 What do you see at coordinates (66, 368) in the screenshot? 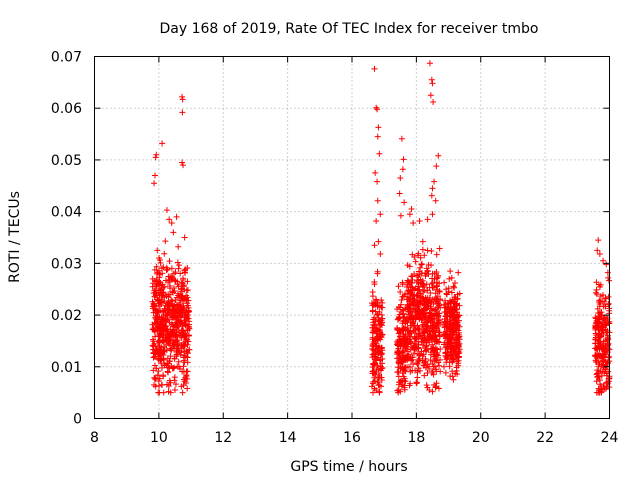
I see `y-tick-label: 0.01` at bounding box center [66, 368].